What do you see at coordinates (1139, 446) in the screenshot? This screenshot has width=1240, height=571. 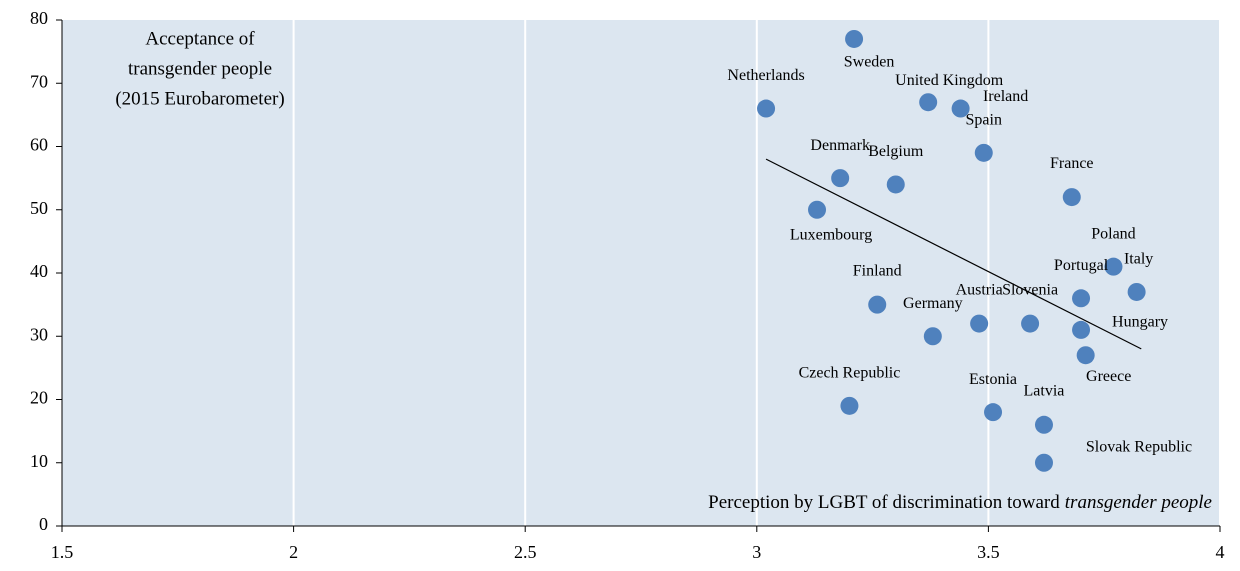 I see `point-label: Slovak Republic` at bounding box center [1139, 446].